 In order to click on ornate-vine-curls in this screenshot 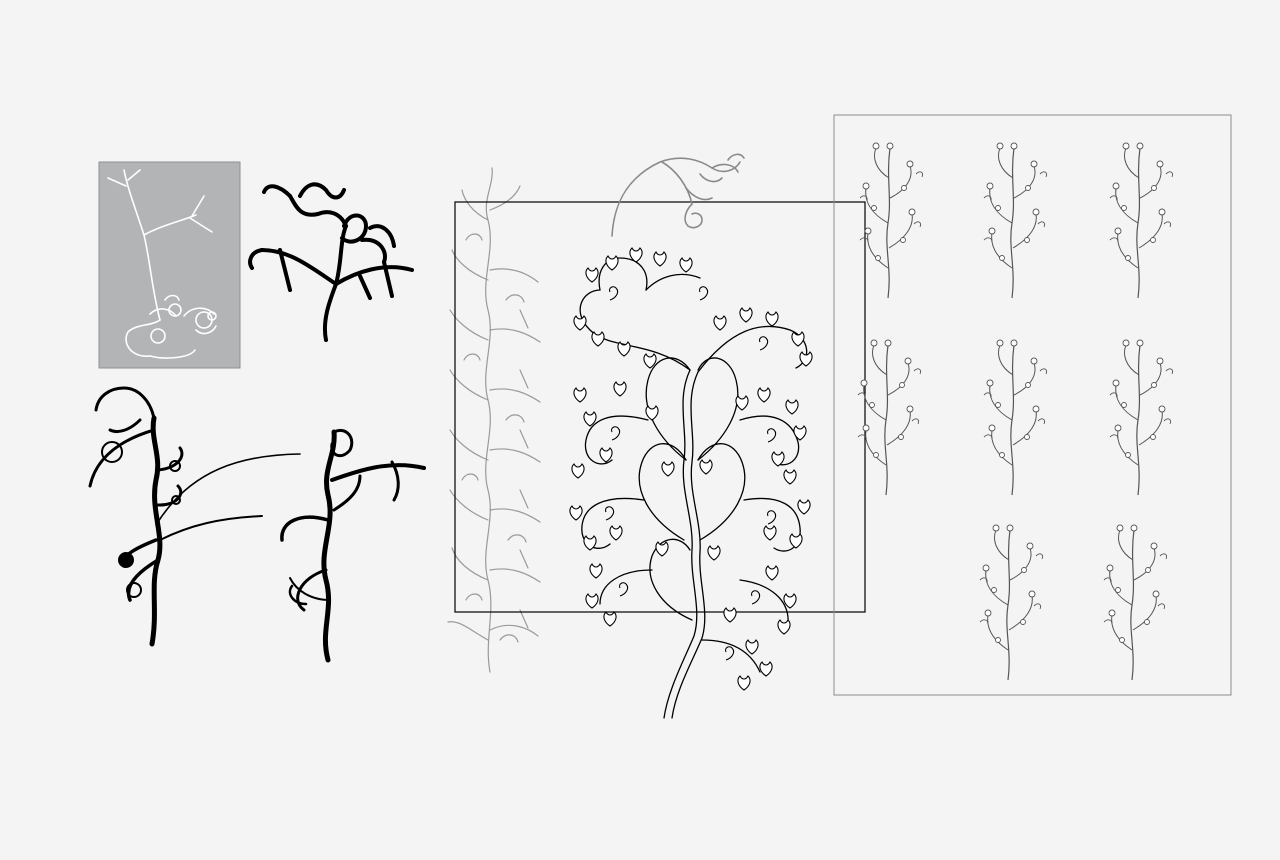, I will do `click(690, 473)`.